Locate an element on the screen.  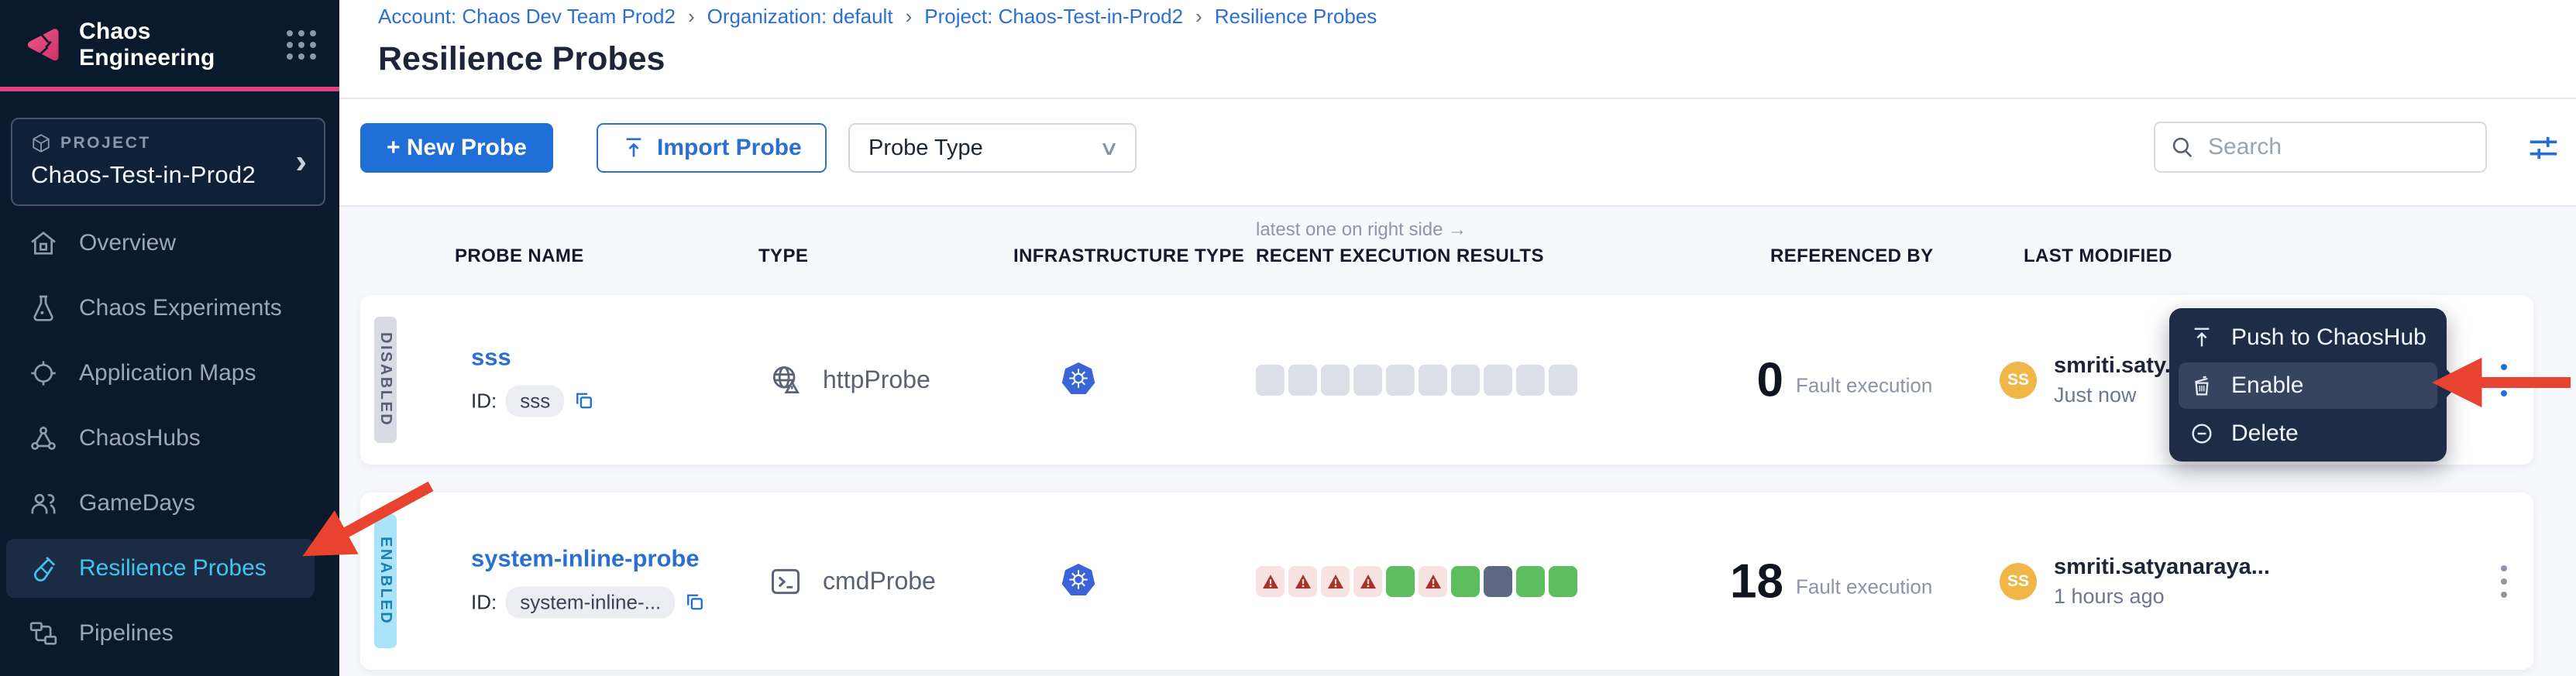
menu-item-label: Enable is located at coordinates (2267, 385).